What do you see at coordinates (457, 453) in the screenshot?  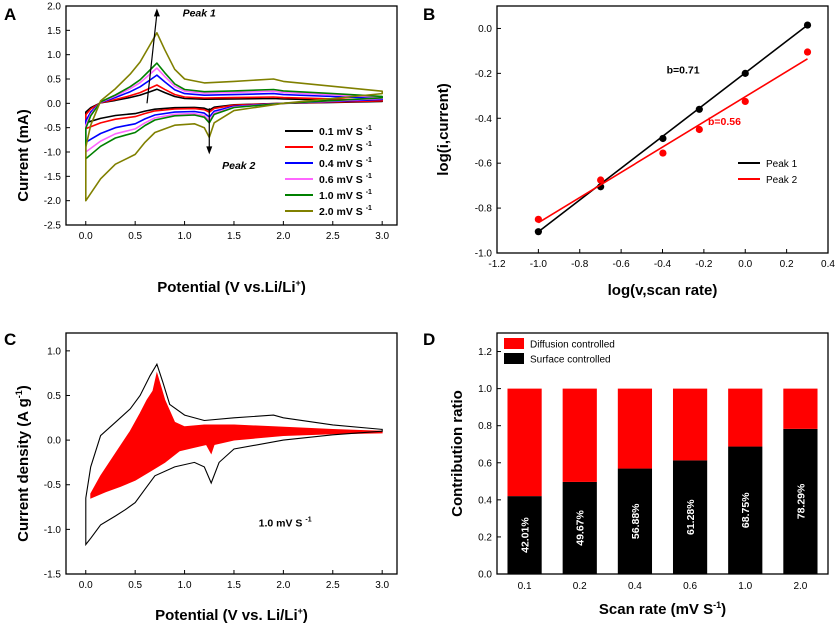 I see `y-axis-label: Contribution ratio` at bounding box center [457, 453].